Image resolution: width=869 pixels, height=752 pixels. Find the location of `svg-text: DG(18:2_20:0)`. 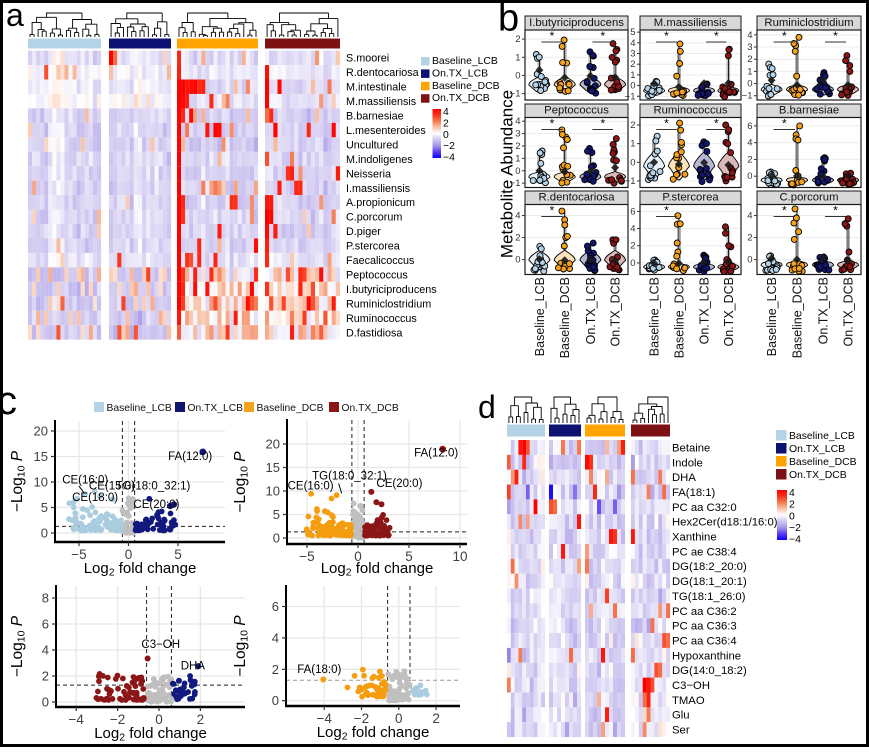

svg-text: DG(18:2_20:0) is located at coordinates (709, 567).